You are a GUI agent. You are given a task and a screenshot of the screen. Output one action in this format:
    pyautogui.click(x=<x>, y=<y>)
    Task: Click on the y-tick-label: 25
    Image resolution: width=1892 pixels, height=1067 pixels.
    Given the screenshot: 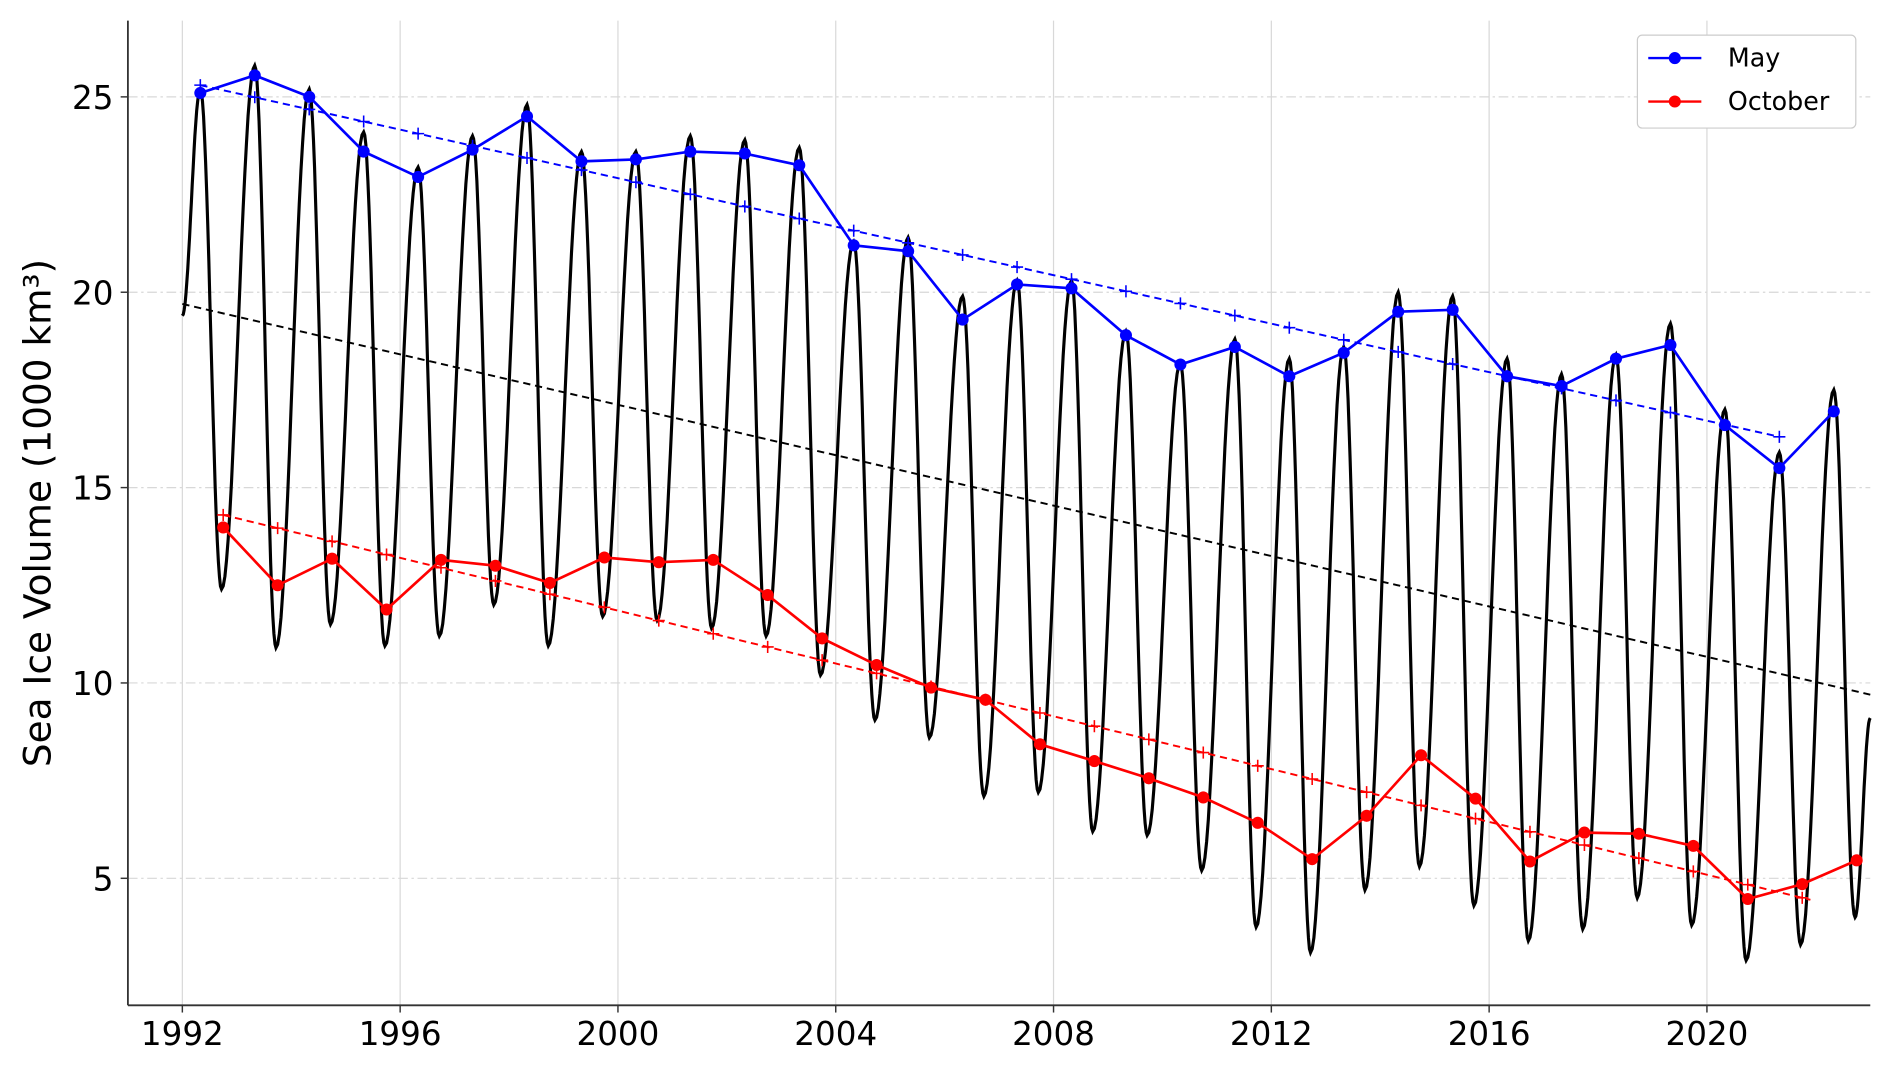 What is the action you would take?
    pyautogui.click(x=92, y=98)
    